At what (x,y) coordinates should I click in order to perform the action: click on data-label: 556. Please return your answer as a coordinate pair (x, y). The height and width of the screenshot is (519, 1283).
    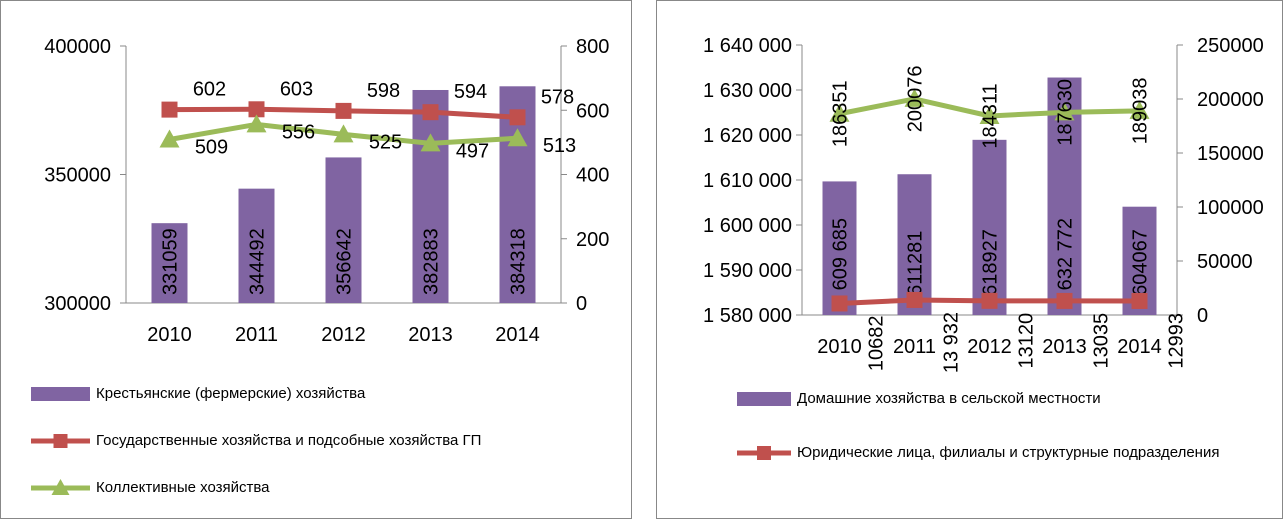
    Looking at the image, I should click on (298, 132).